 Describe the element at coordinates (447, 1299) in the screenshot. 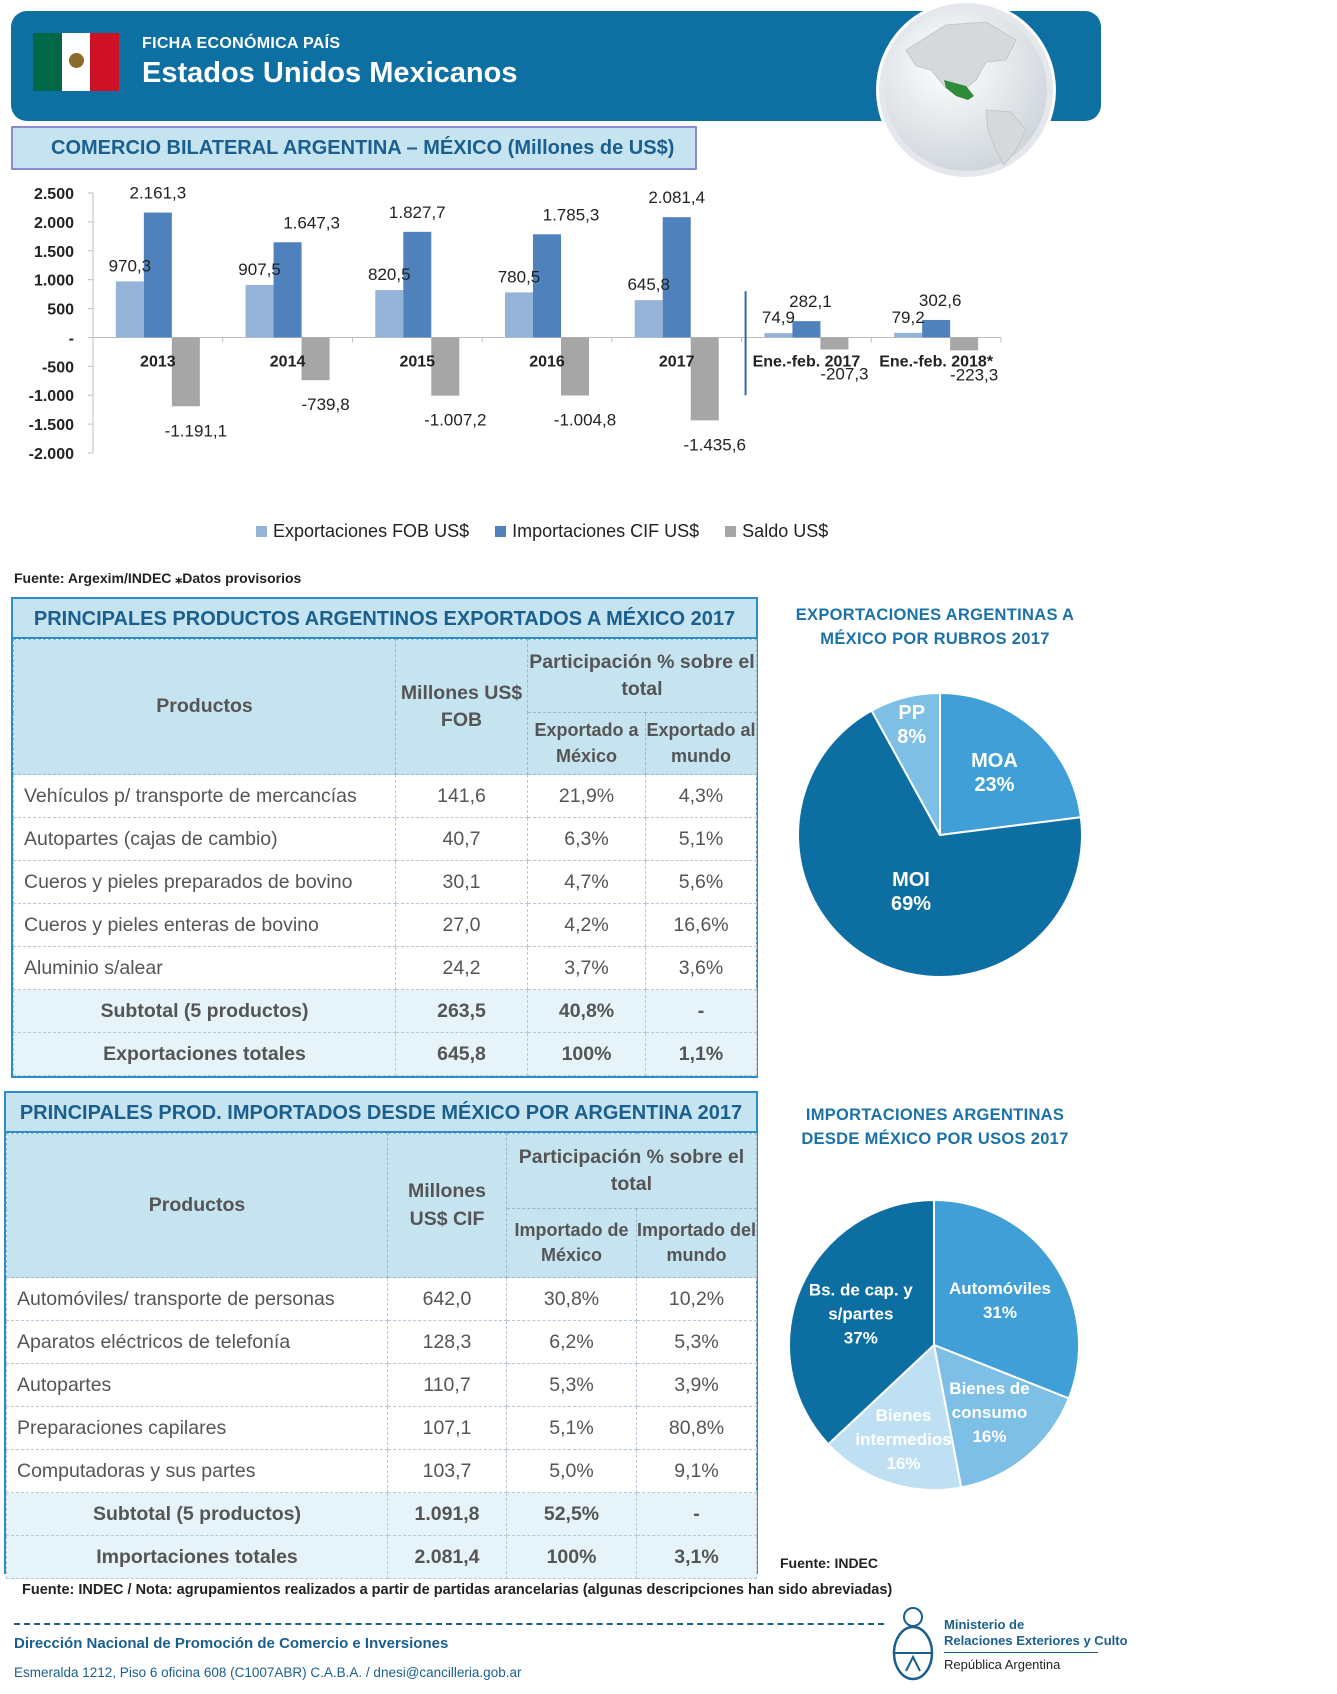

I see `table-cell: 642,0` at that location.